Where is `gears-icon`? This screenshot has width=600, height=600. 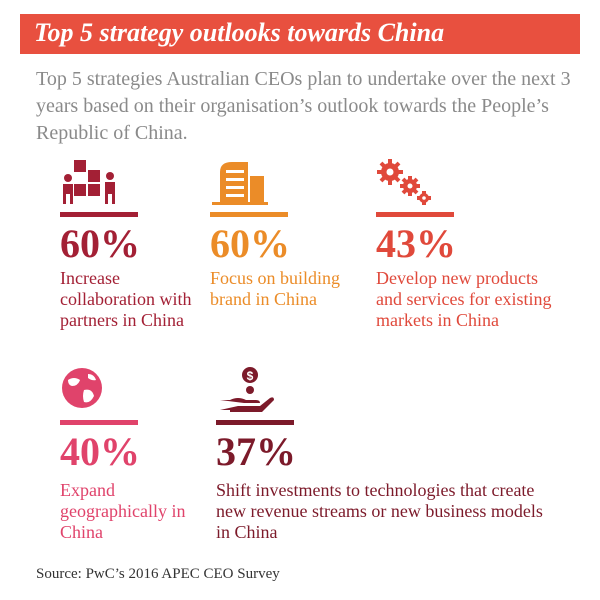
gears-icon is located at coordinates (406, 182).